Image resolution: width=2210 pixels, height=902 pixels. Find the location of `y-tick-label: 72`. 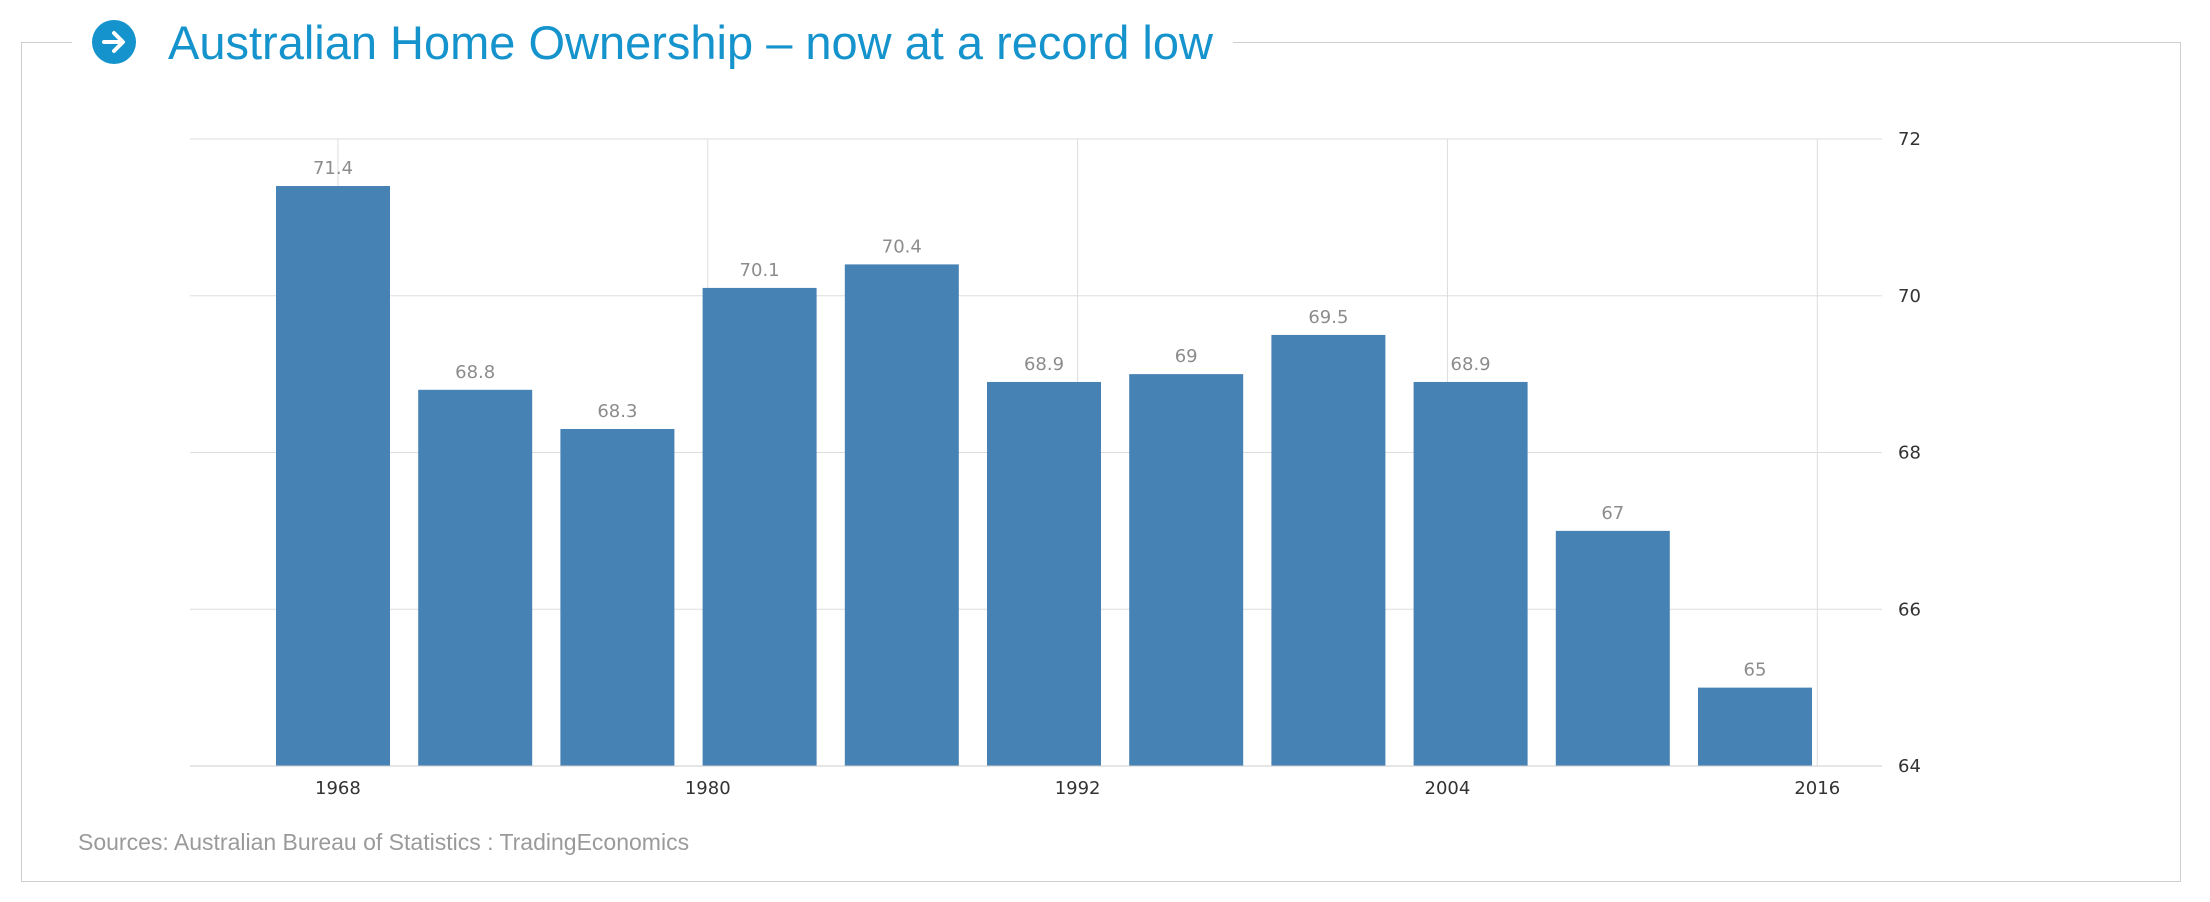

y-tick-label: 72 is located at coordinates (1909, 139).